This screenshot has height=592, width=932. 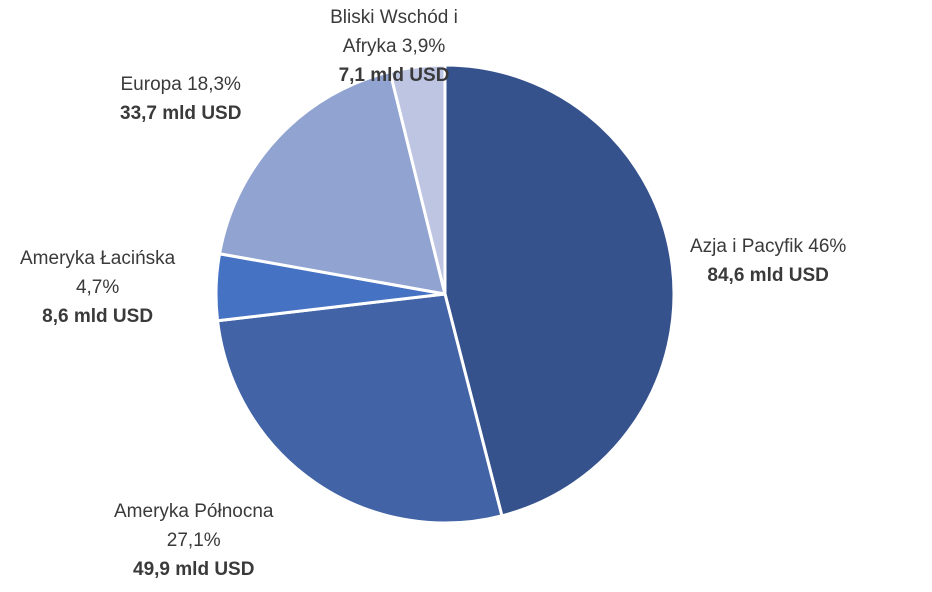 What do you see at coordinates (98, 316) in the screenshot?
I see `slice-value: 8,6 mld USD` at bounding box center [98, 316].